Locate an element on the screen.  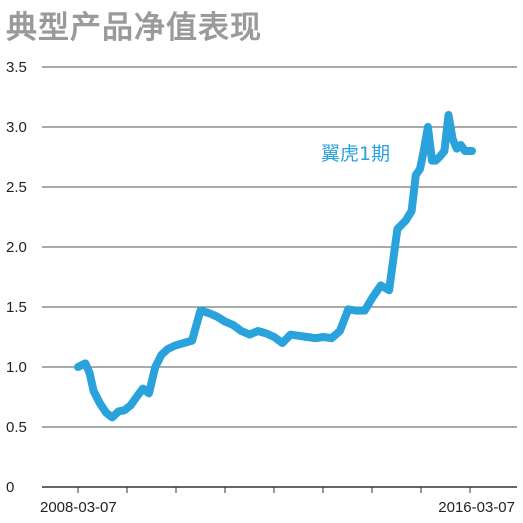
y-tick-label: 2.0 is located at coordinates (16, 247).